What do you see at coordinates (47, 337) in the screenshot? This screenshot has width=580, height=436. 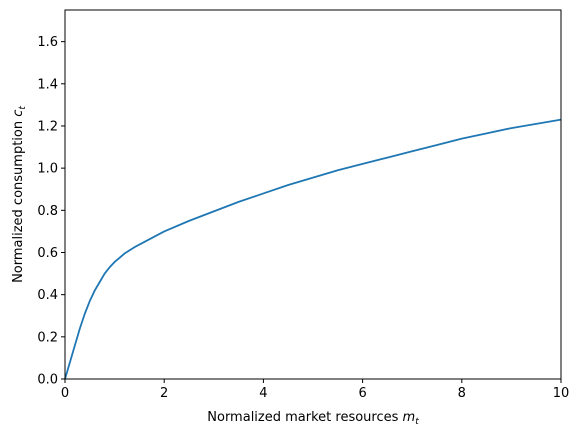 I see `y-tick-label: 0.2` at bounding box center [47, 337].